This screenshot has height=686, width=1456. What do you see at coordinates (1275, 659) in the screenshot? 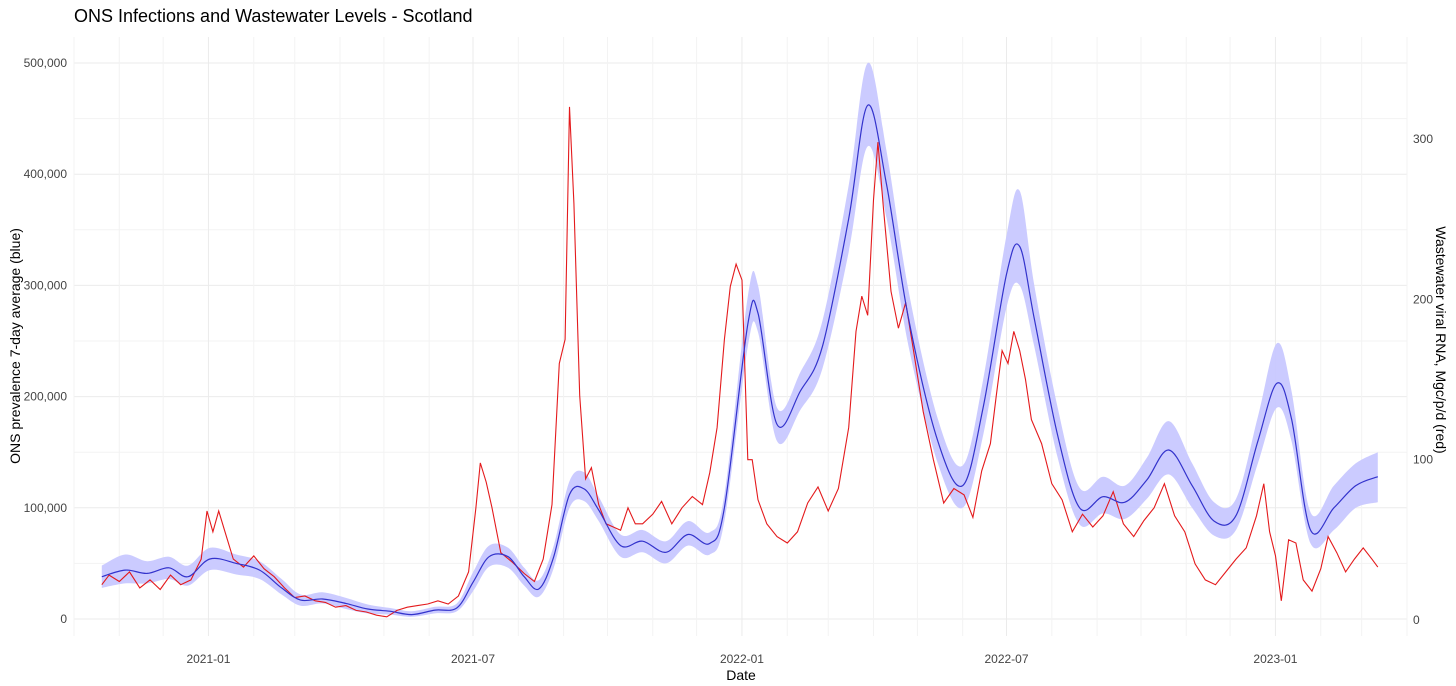
I see `x-tick-label: 2023-01` at bounding box center [1275, 659].